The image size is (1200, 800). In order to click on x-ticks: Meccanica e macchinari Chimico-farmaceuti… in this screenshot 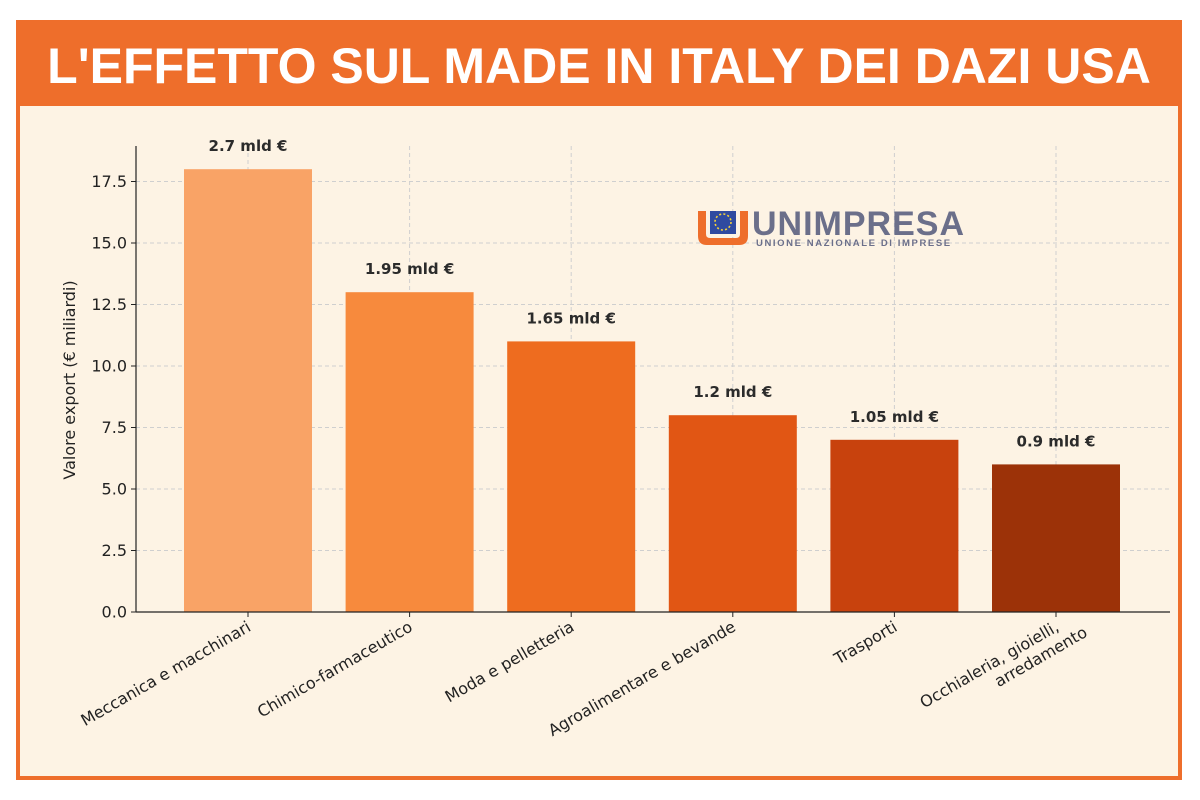, I will do `click(584, 673)`.